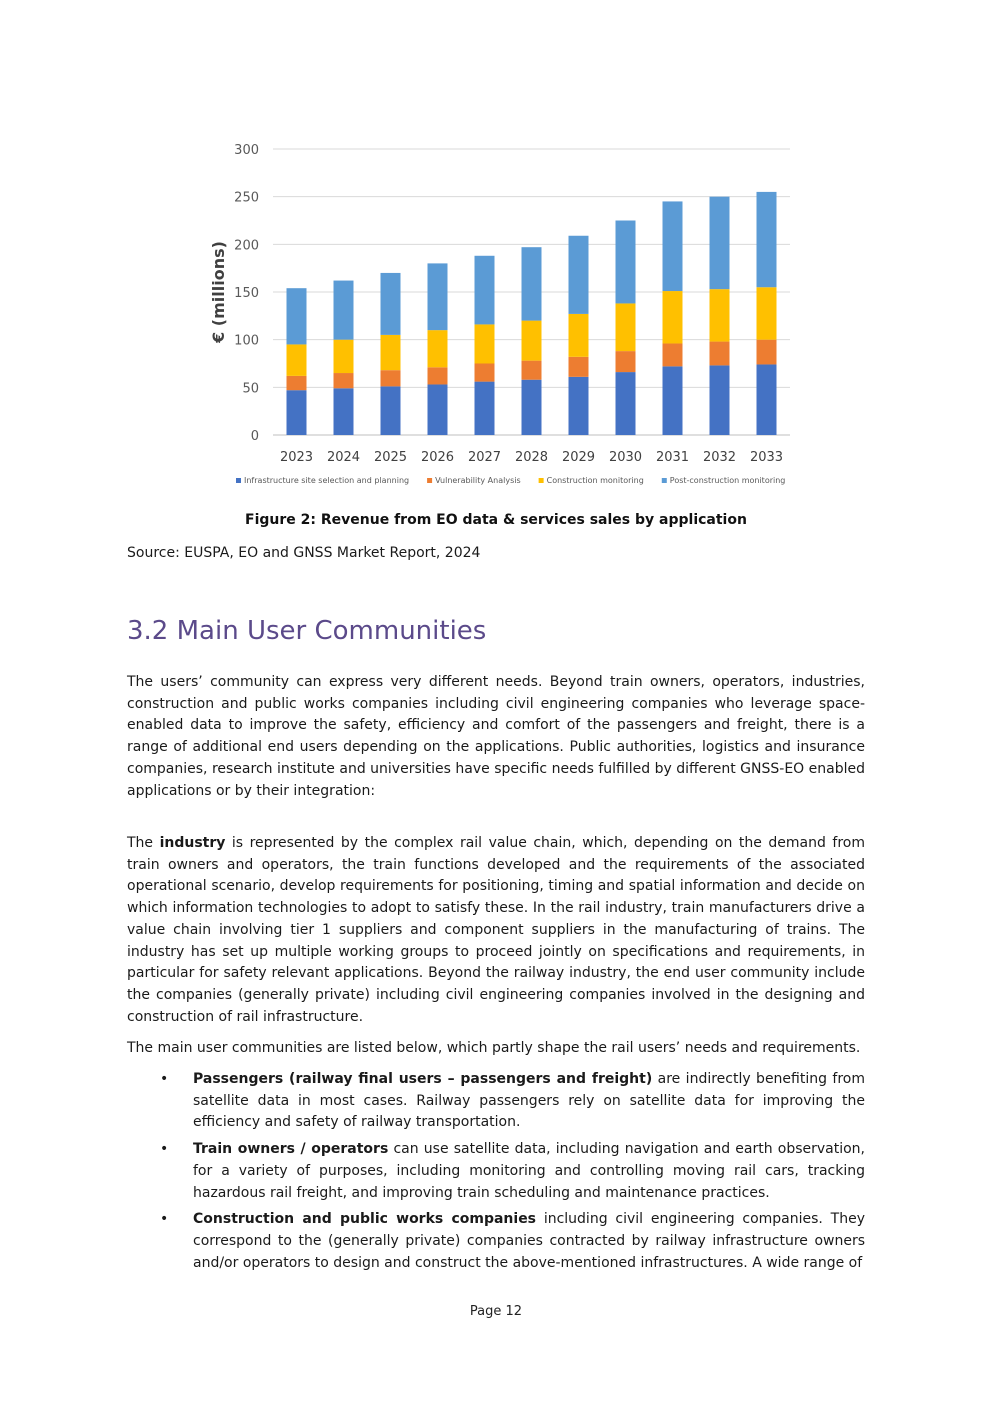 Image resolution: width=992 pixels, height=1403 pixels. What do you see at coordinates (625, 457) in the screenshot?
I see `x-tick-label: 2030` at bounding box center [625, 457].